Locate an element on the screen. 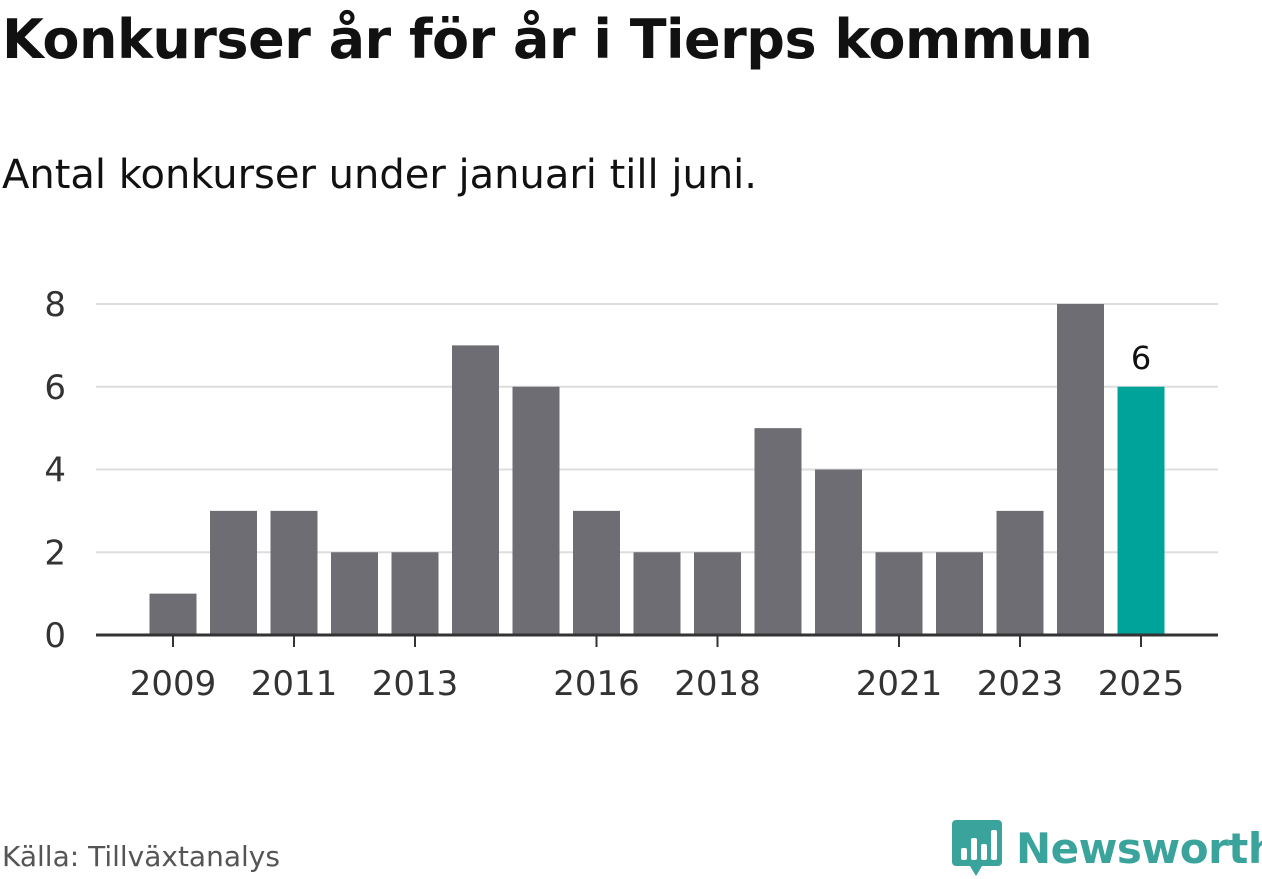  brand-logo: Newsworthy is located at coordinates (1107, 848).